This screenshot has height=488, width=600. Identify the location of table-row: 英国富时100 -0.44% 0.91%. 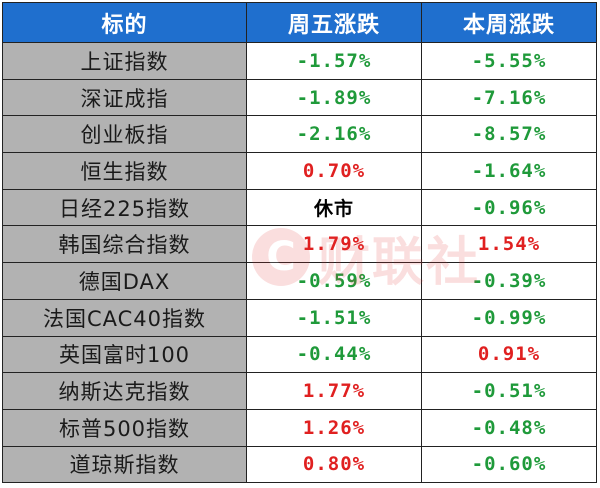
(299, 354).